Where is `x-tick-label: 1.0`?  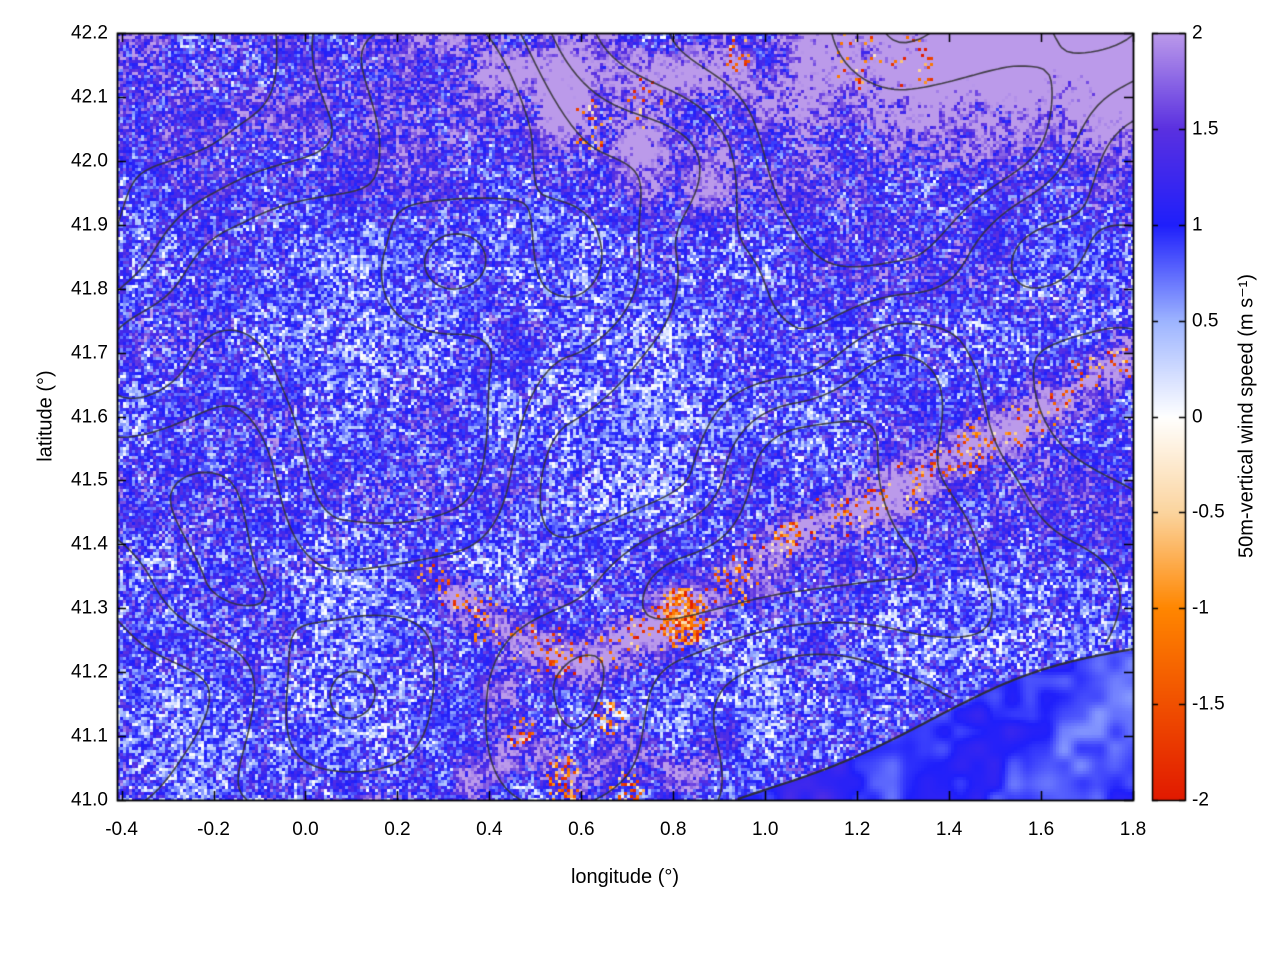 x-tick-label: 1.0 is located at coordinates (765, 829).